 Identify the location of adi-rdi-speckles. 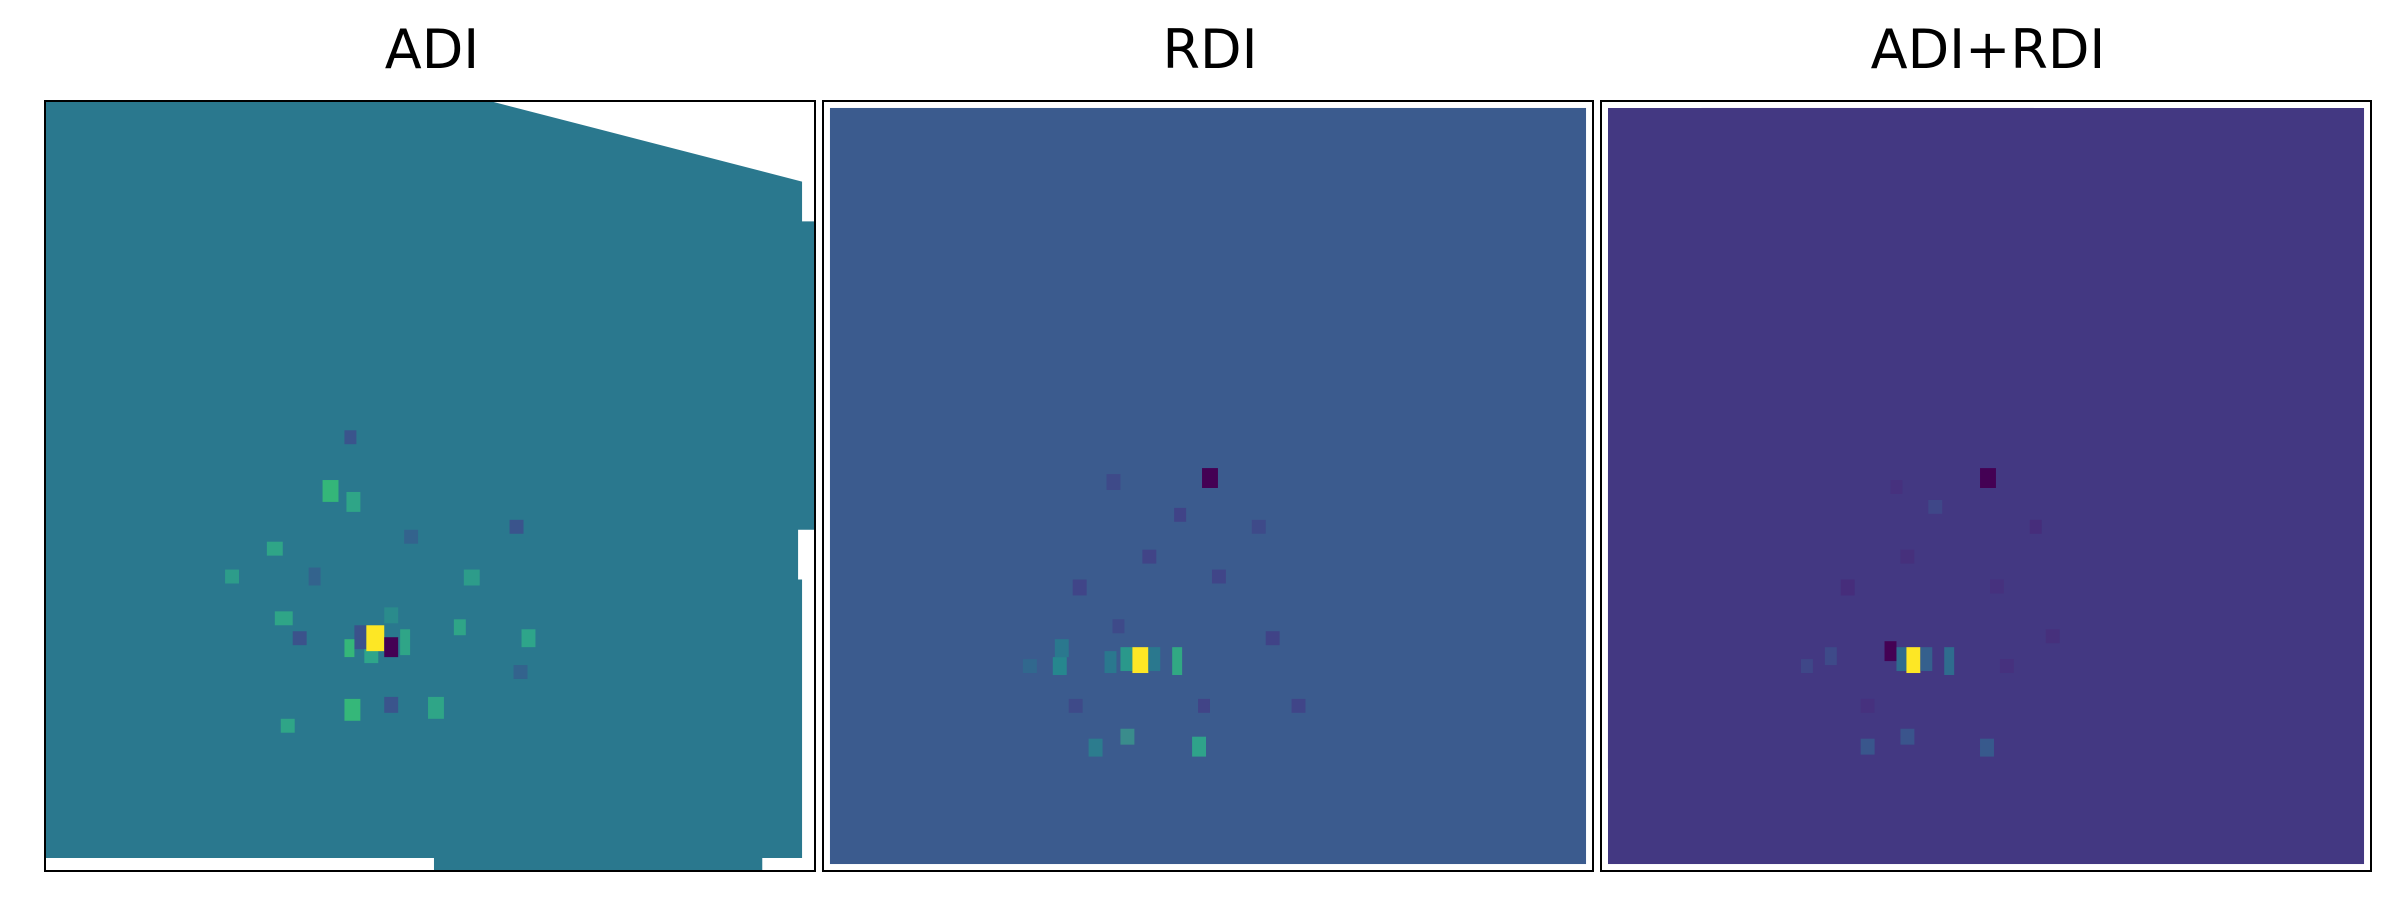
(1930, 612).